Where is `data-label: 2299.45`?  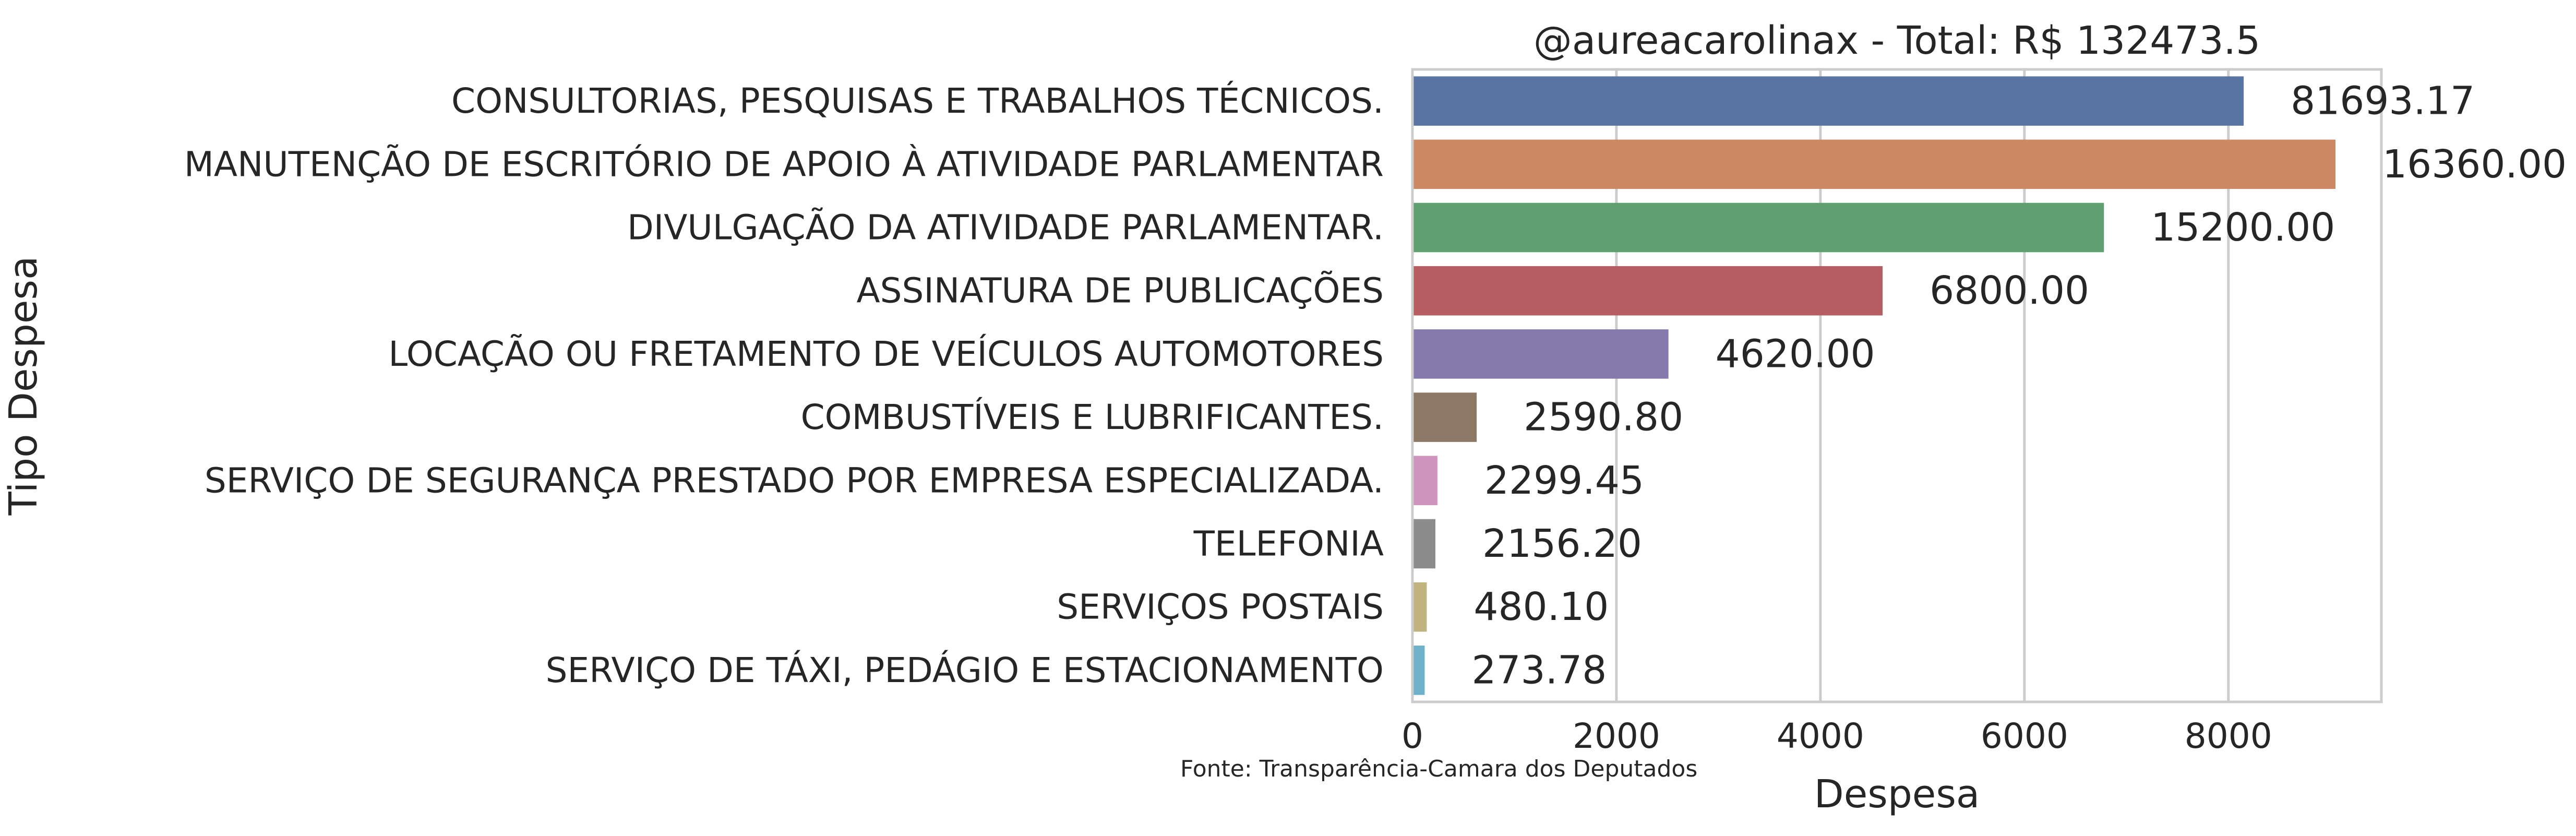
data-label: 2299.45 is located at coordinates (1564, 481).